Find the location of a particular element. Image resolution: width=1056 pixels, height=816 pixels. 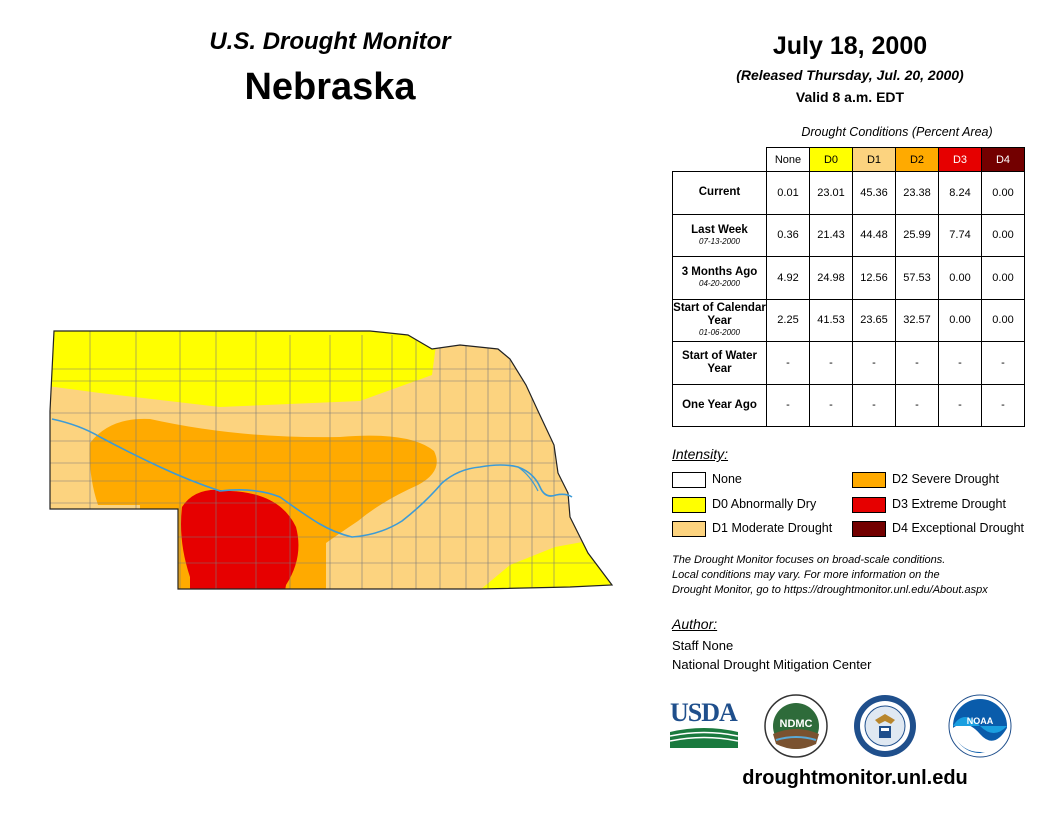

row-label: Current is located at coordinates (719, 193).